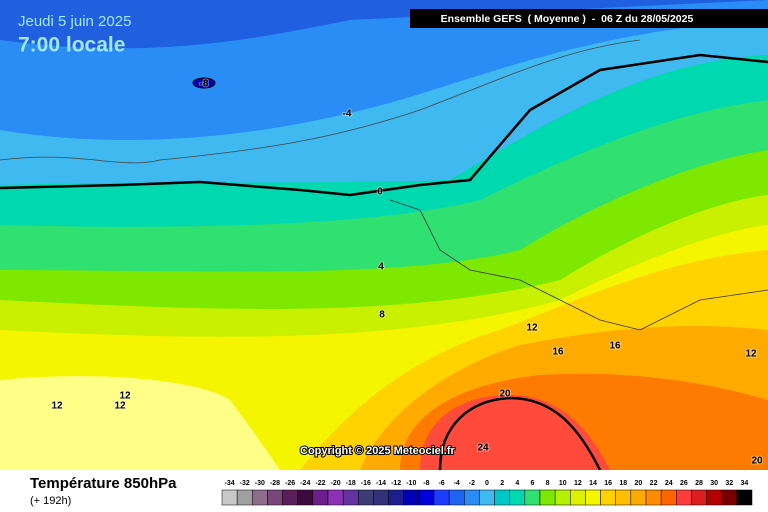  I want to click on contour-label: 24, so click(483, 448).